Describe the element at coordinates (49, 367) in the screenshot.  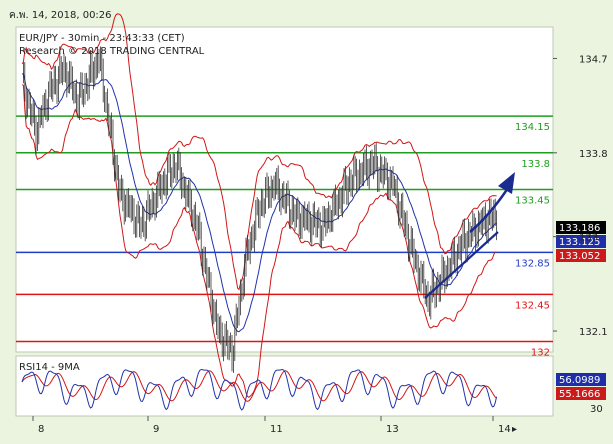
I see `rsi-title: RSI14 - 9MA` at that location.